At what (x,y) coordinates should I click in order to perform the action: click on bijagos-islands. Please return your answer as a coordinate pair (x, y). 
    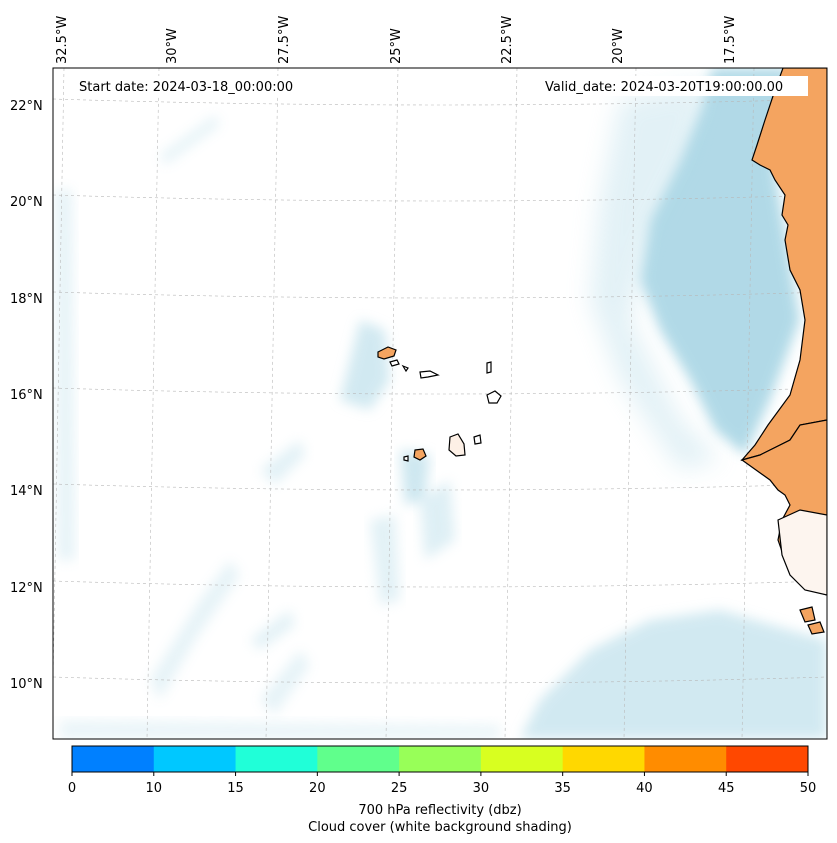
    Looking at the image, I should click on (812, 620).